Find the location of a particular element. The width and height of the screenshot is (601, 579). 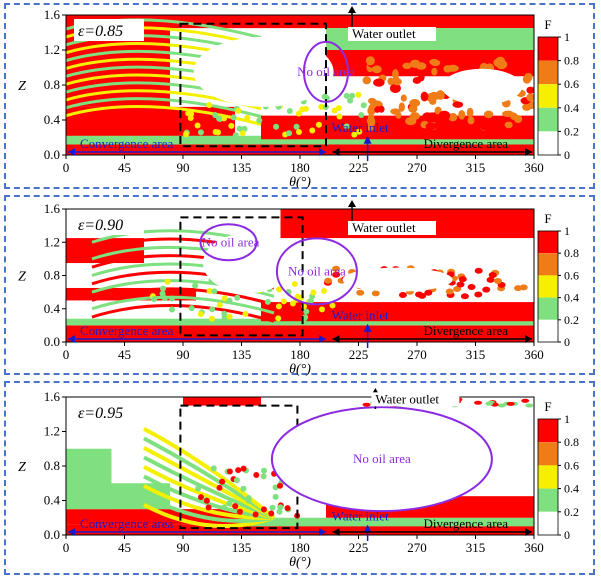

dashed-region is located at coordinates (241, 276).